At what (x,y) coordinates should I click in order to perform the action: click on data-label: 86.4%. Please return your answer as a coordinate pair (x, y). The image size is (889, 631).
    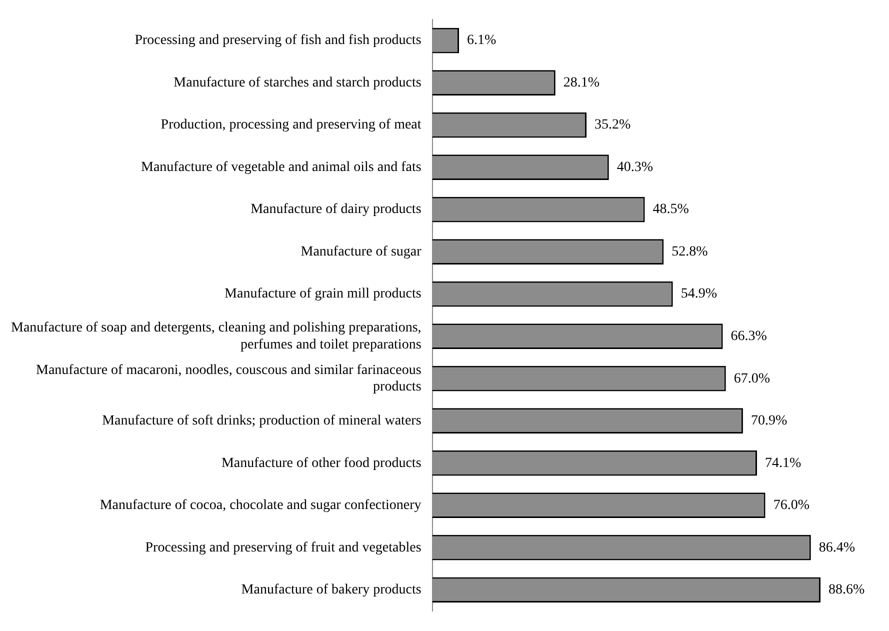
    Looking at the image, I should click on (837, 548).